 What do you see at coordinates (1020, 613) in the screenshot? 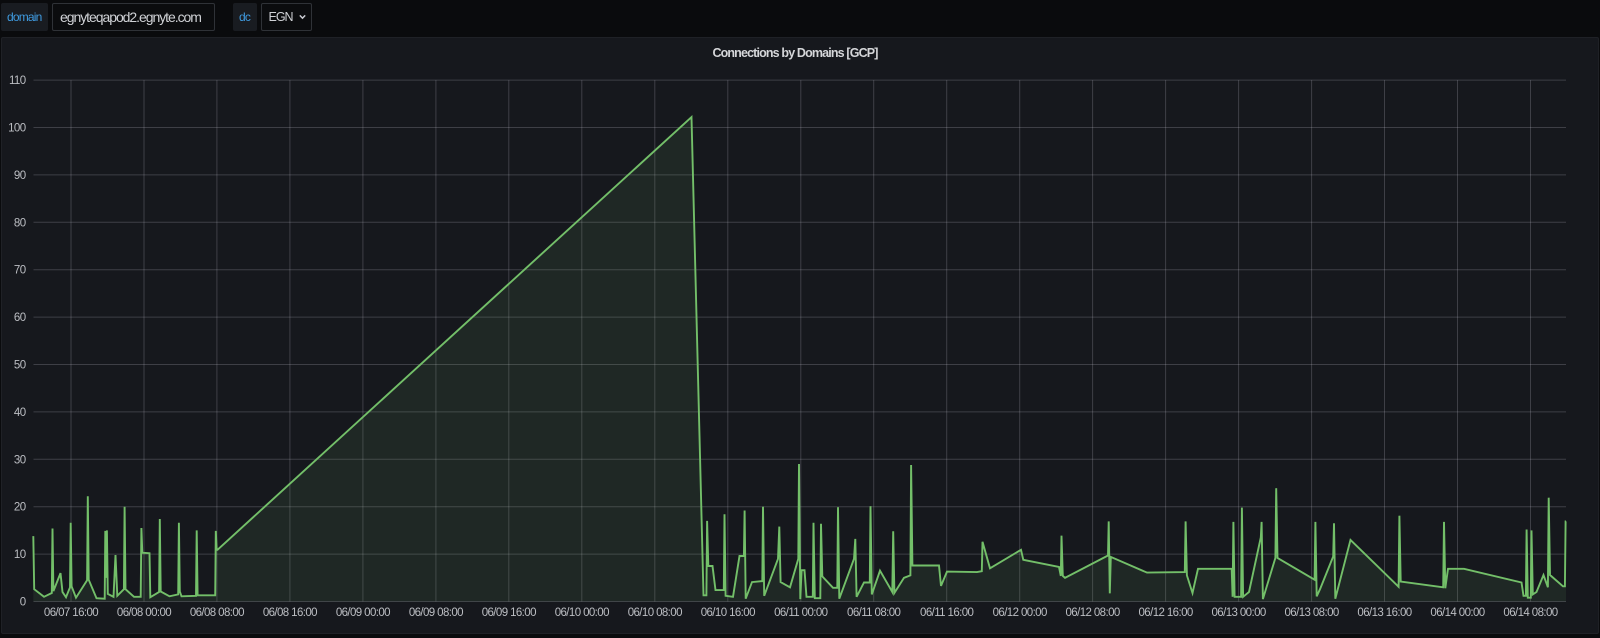
I see `svg-text: 06/12 00:00` at bounding box center [1020, 613].